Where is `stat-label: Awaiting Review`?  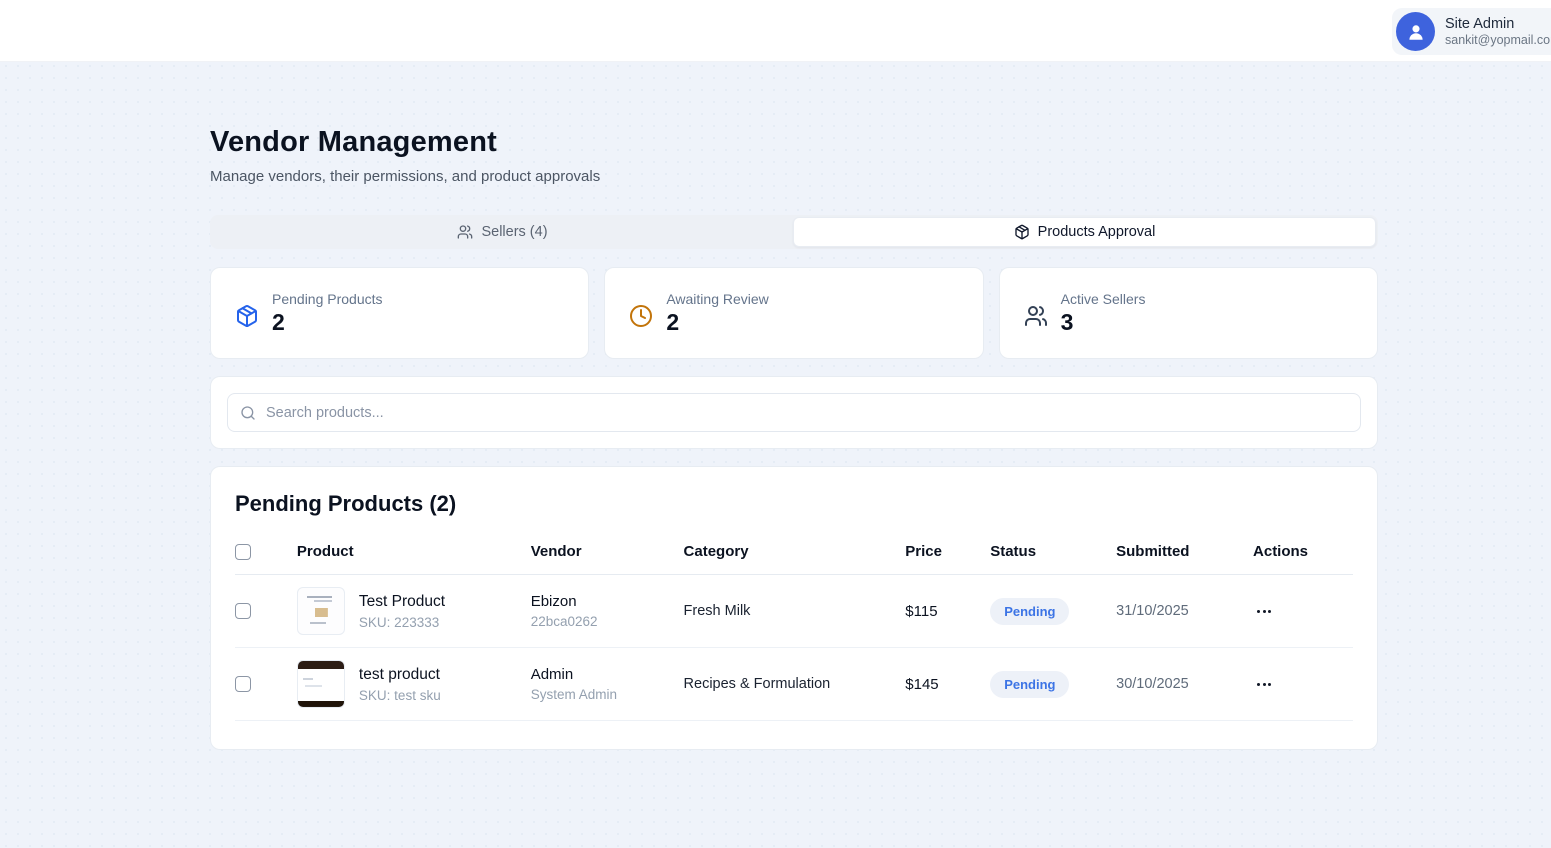
stat-label: Awaiting Review is located at coordinates (717, 298).